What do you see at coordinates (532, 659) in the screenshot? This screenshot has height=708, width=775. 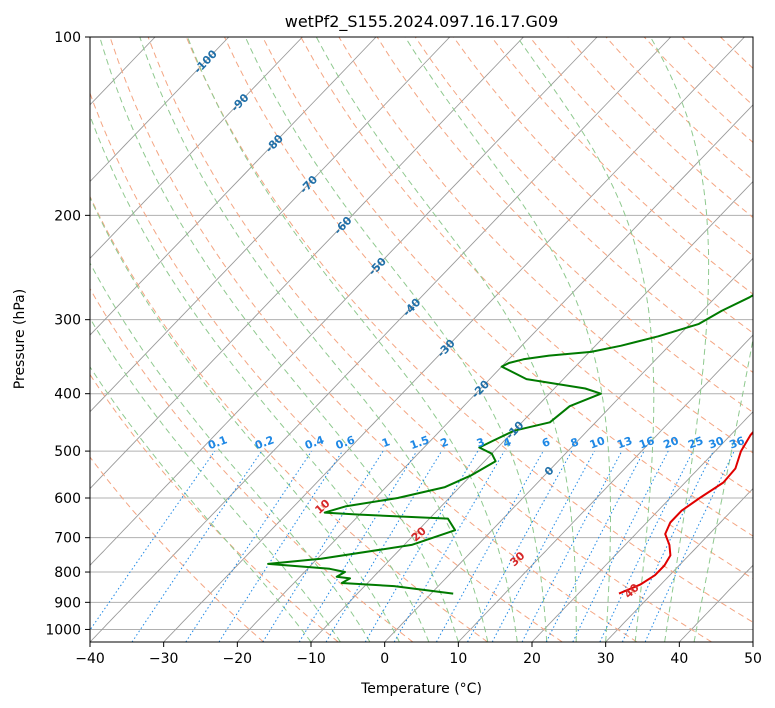 I see `x-tick-label: 20` at bounding box center [532, 659].